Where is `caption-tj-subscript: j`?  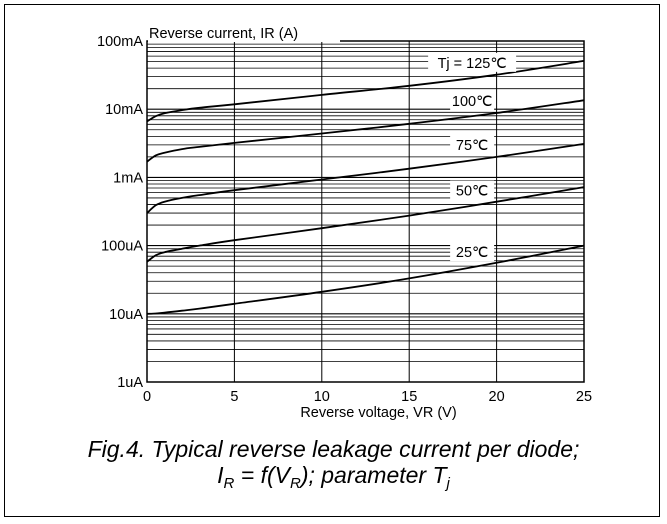
caption-tj-subscript: j is located at coordinates (448, 483).